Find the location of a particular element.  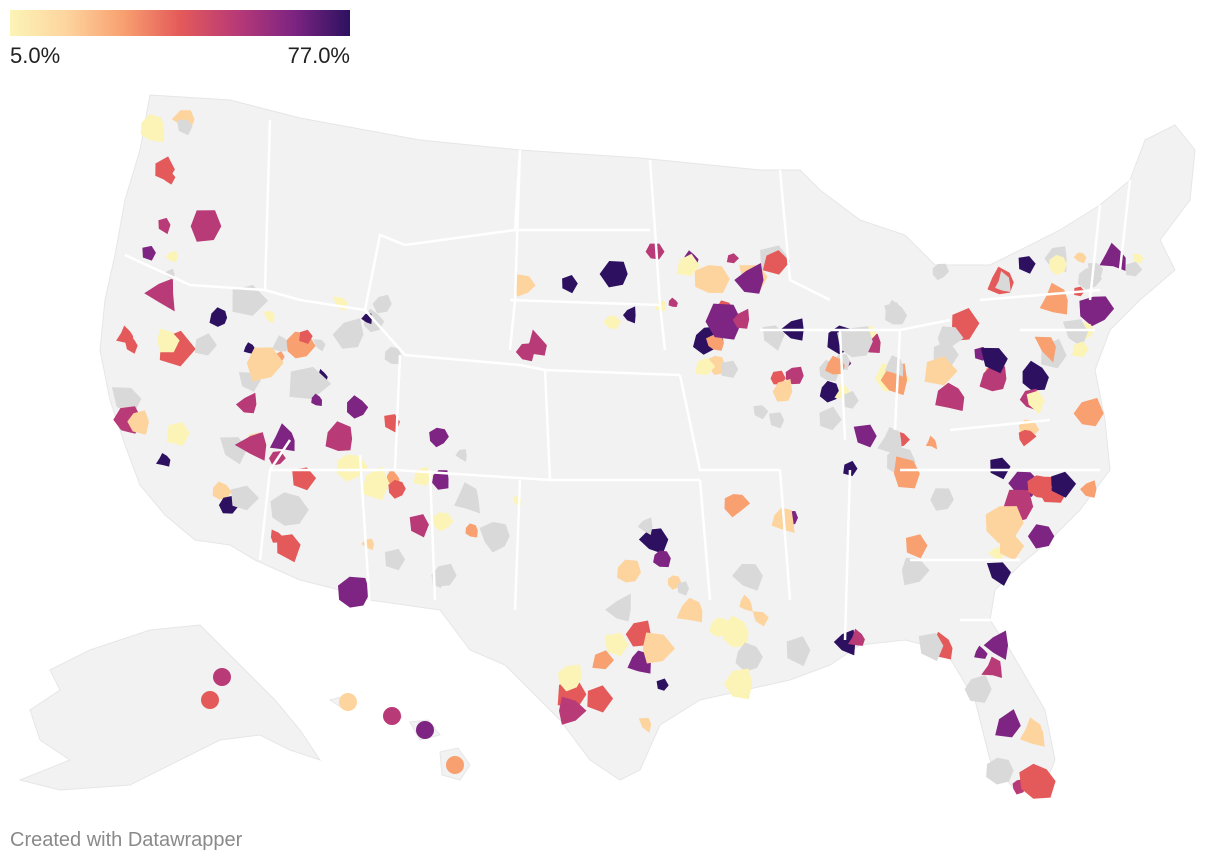

color-legend: 5.0% 77.0% is located at coordinates (180, 40).